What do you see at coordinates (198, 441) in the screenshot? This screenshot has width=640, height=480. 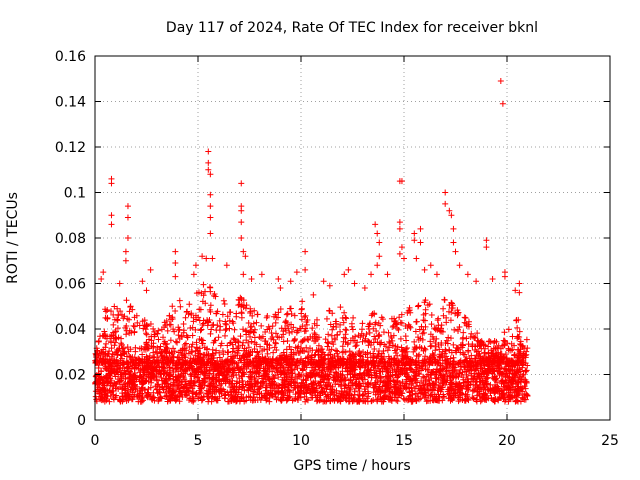 I see `x-tick-label: 5` at bounding box center [198, 441].